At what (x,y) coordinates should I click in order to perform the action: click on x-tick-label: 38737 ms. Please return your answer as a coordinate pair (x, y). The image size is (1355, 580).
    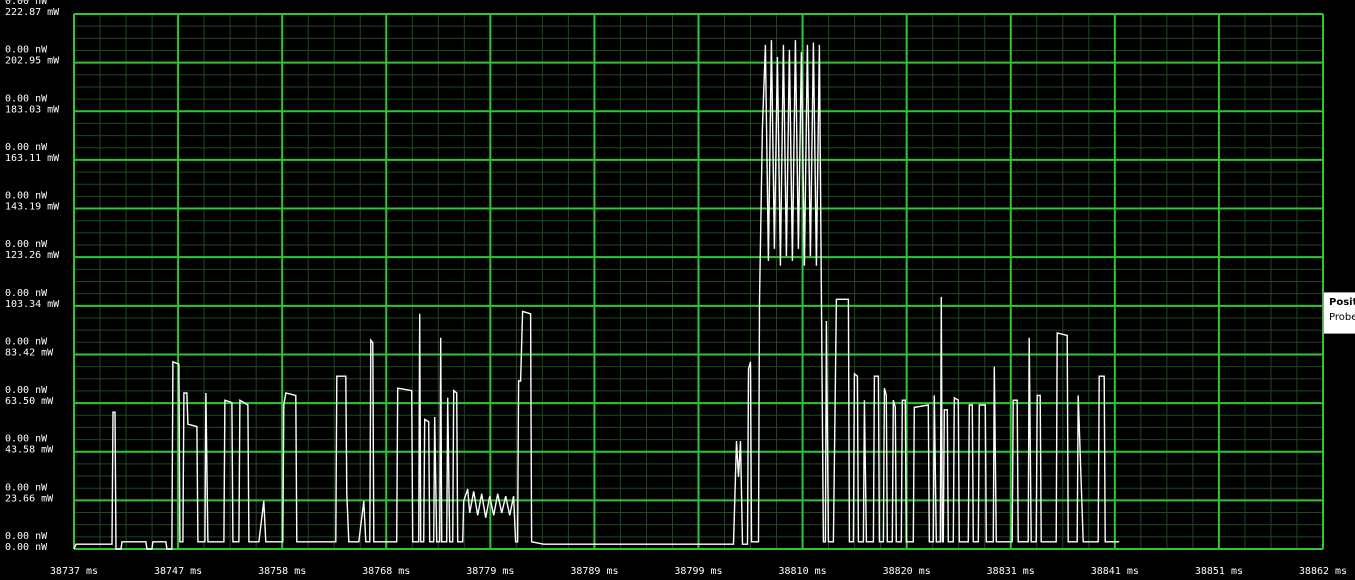
    Looking at the image, I should click on (74, 571).